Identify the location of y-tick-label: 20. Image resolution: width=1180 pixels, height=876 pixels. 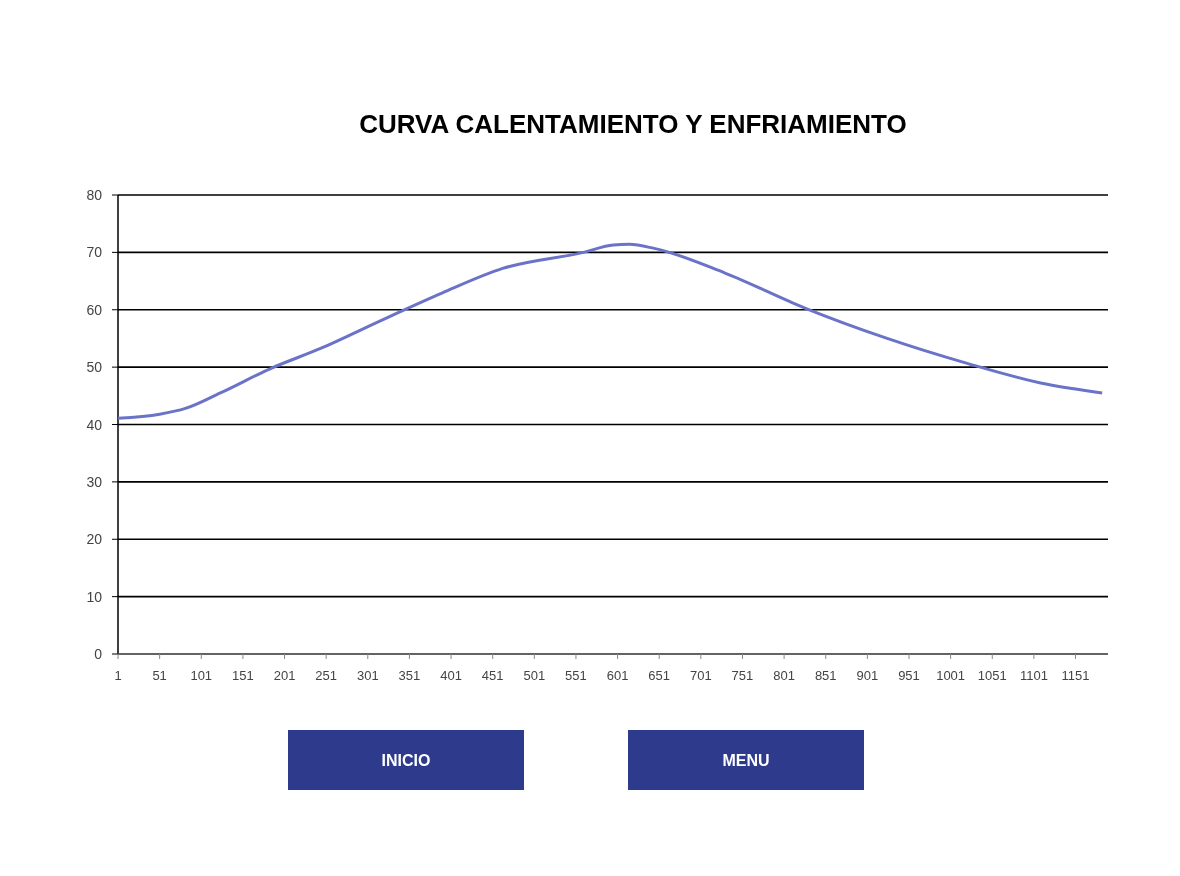
(94, 539).